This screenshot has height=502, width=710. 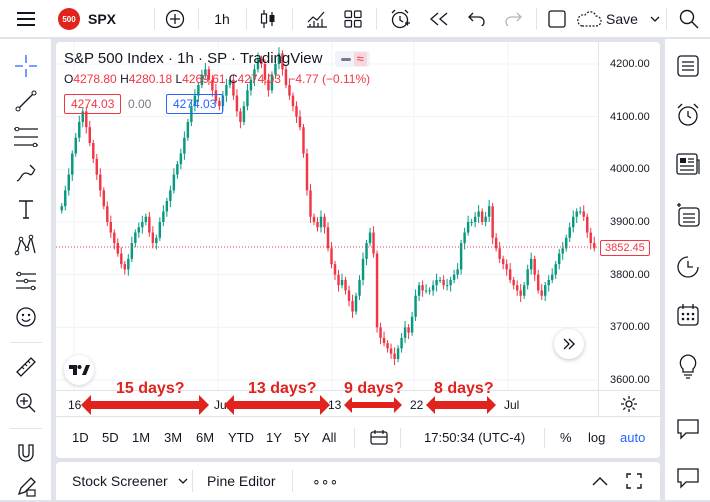 What do you see at coordinates (195, 104) in the screenshot?
I see `buy-price-box: 4274.03` at bounding box center [195, 104].